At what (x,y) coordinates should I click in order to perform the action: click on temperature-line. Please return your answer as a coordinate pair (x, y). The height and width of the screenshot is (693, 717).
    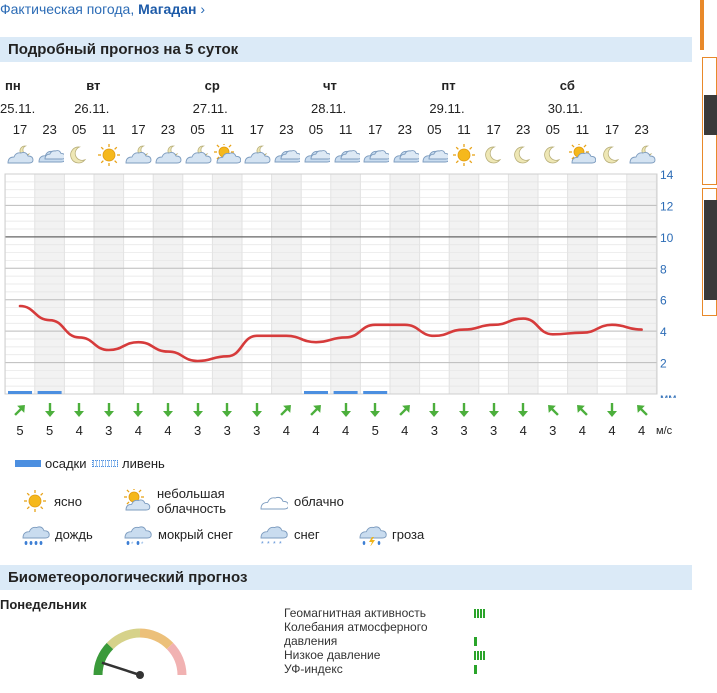
    Looking at the image, I should click on (330, 333).